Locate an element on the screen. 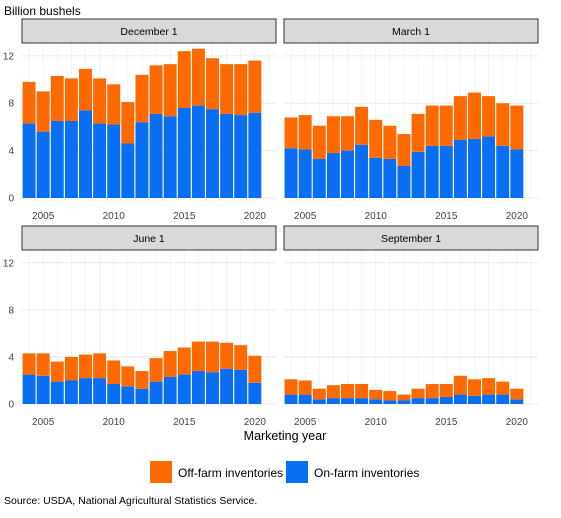 The image size is (561, 518). x-axis-label: Marketing year is located at coordinates (285, 436).